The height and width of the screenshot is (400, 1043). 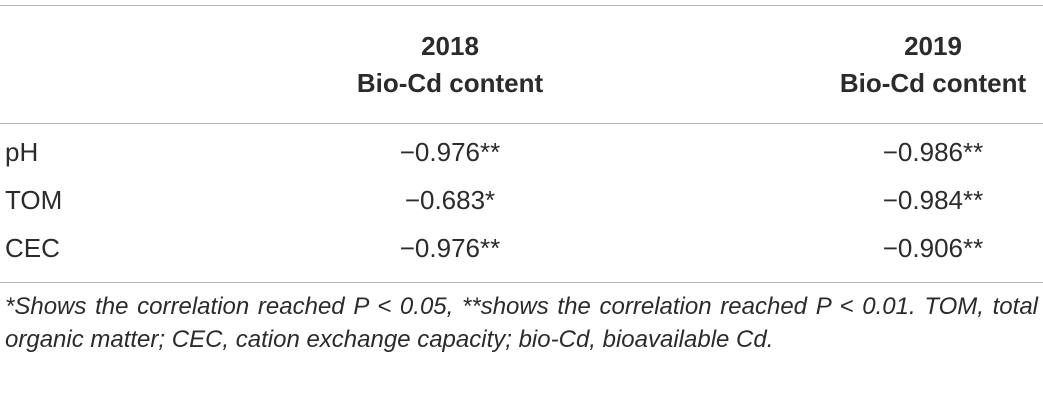 I want to click on header-rule, so click(x=521, y=123).